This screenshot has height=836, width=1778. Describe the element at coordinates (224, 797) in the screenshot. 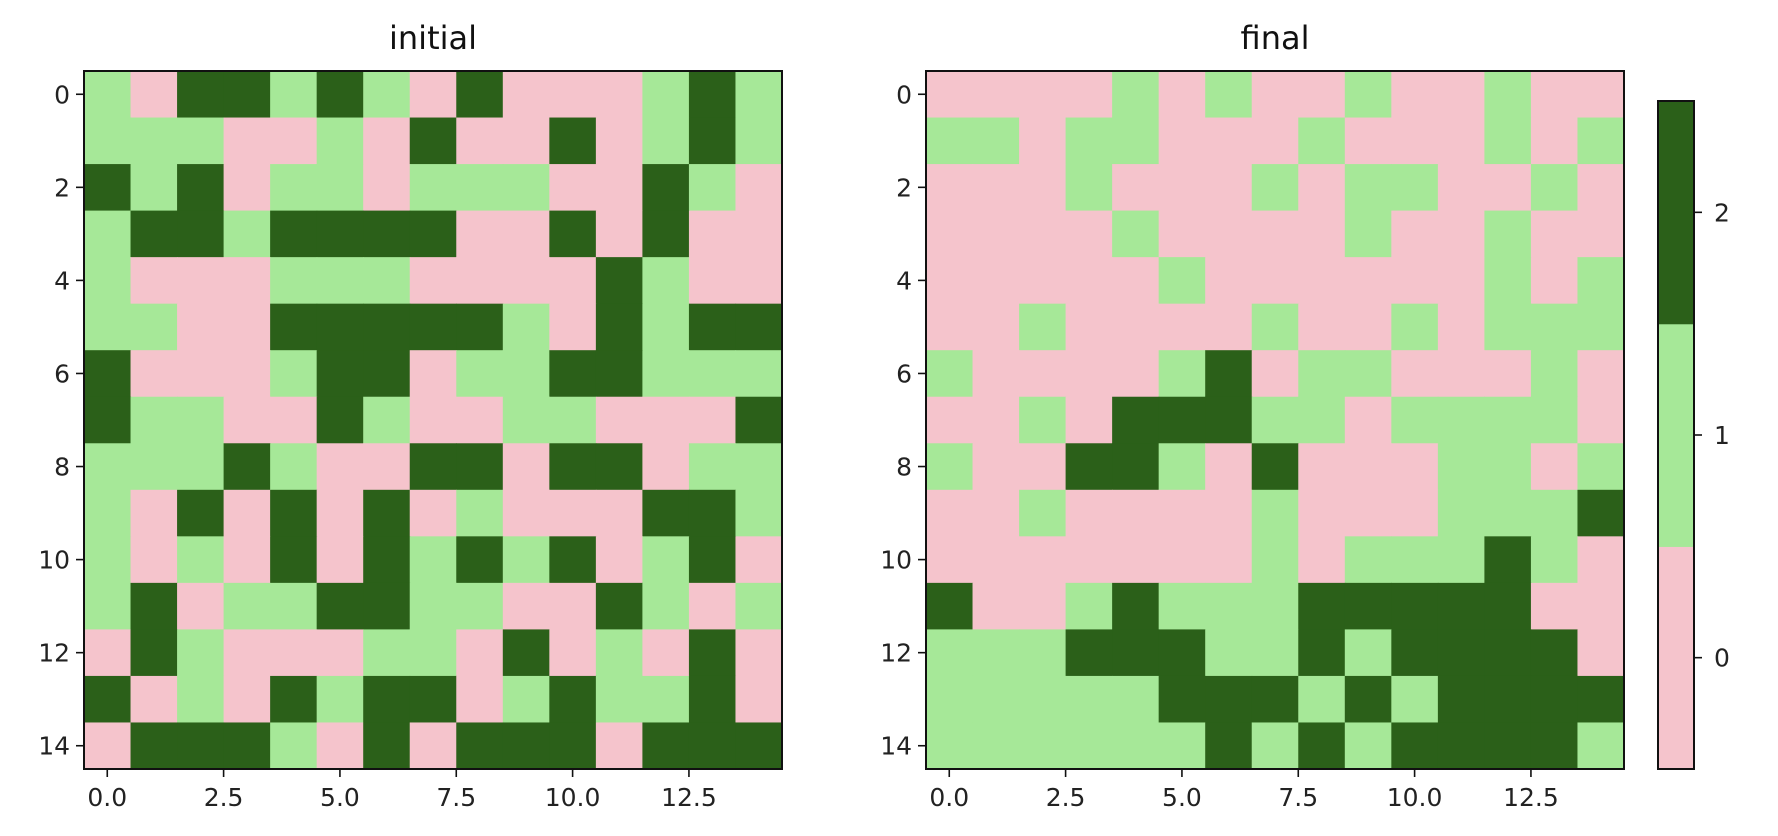

I see `x-tick-label: 2.5` at that location.